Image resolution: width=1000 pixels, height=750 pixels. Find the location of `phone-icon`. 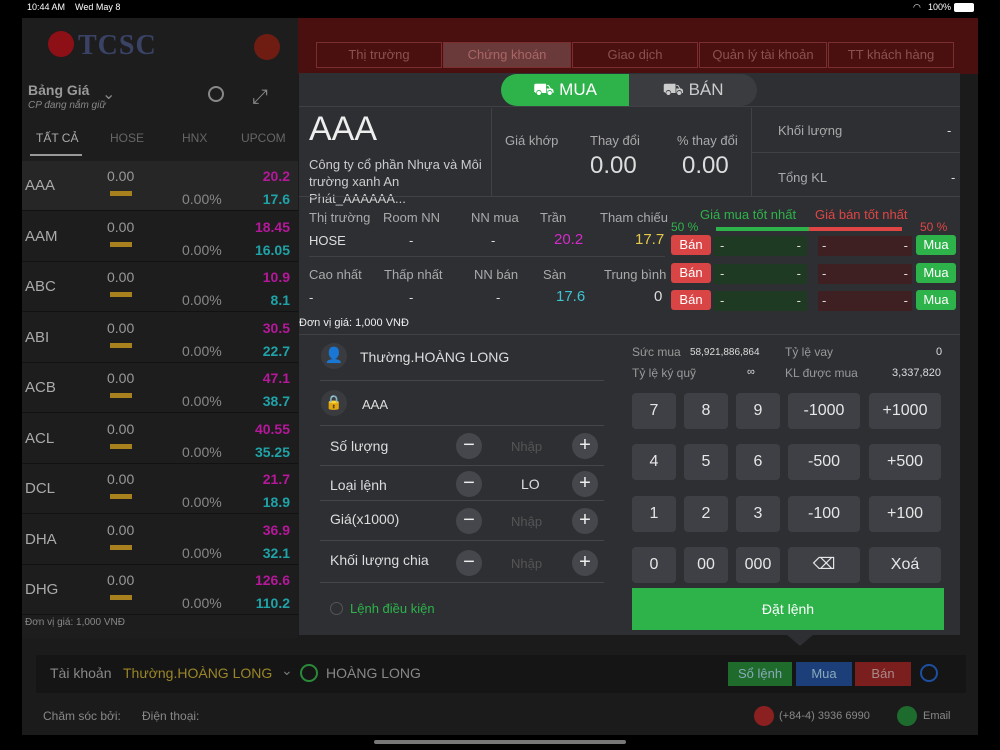

phone-icon is located at coordinates (764, 716).